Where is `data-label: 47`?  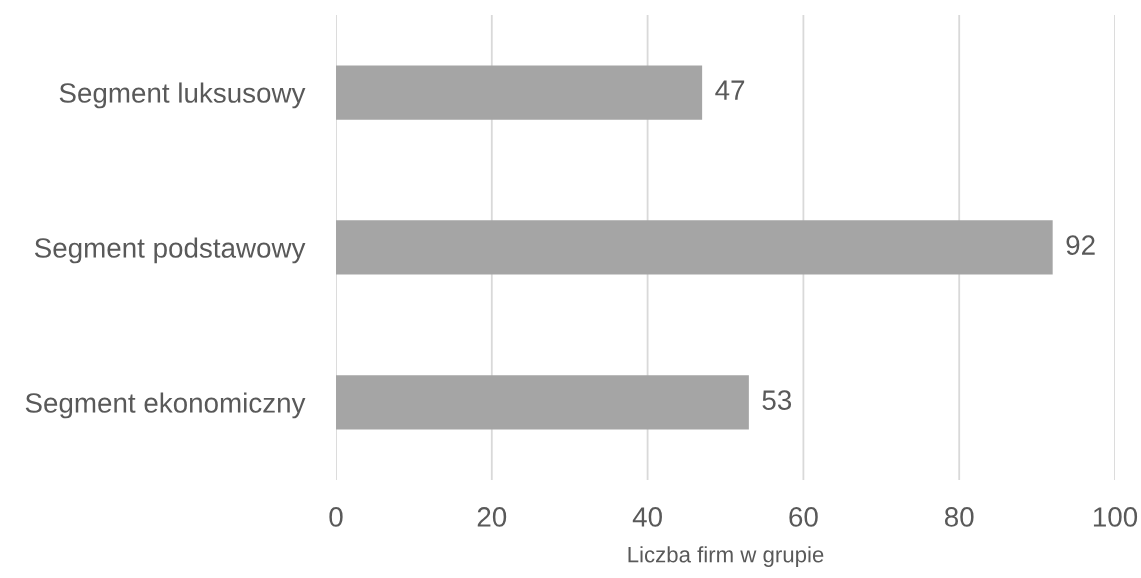
data-label: 47 is located at coordinates (730, 90).